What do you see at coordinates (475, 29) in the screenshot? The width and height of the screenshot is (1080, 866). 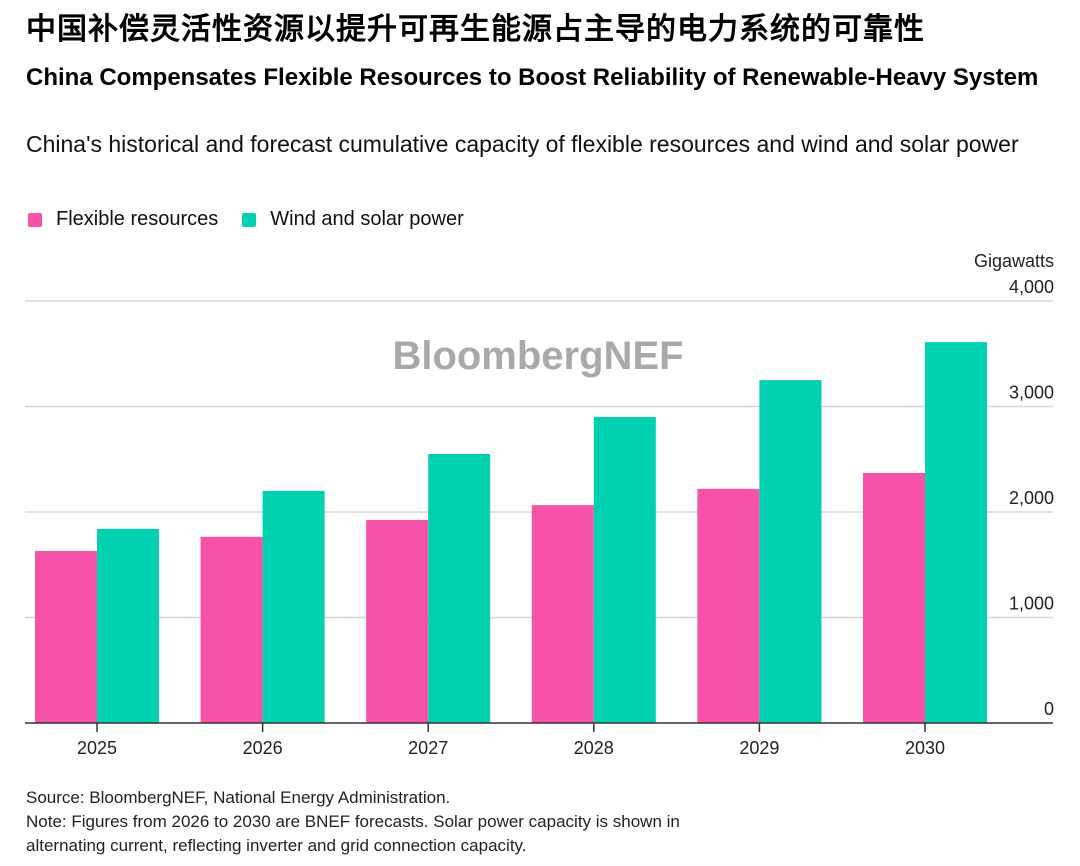 I see `chinese-title: 中国补偿灵活性资源以提升可再生能源占主导的电力系统的可靠性` at bounding box center [475, 29].